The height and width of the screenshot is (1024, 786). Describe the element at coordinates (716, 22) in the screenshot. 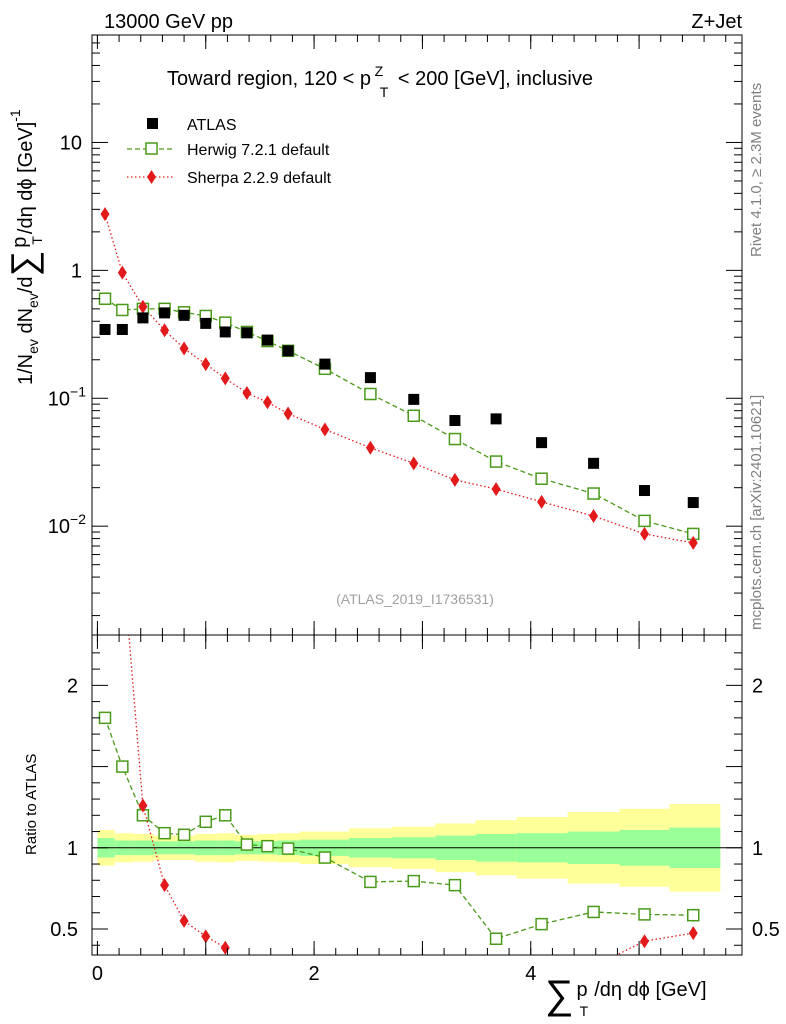

I see `process-label: Z+Jet` at that location.